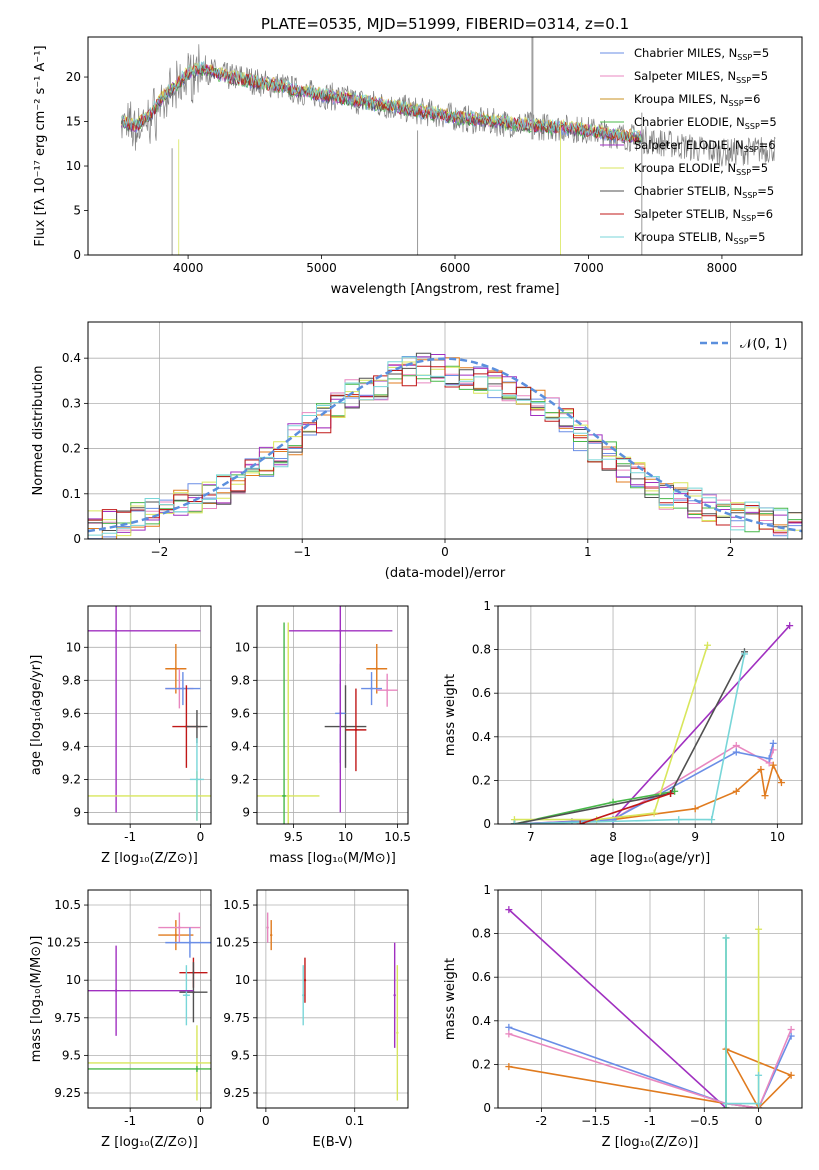  I want to click on x-axis-label: (data-model)/error, so click(445, 573).